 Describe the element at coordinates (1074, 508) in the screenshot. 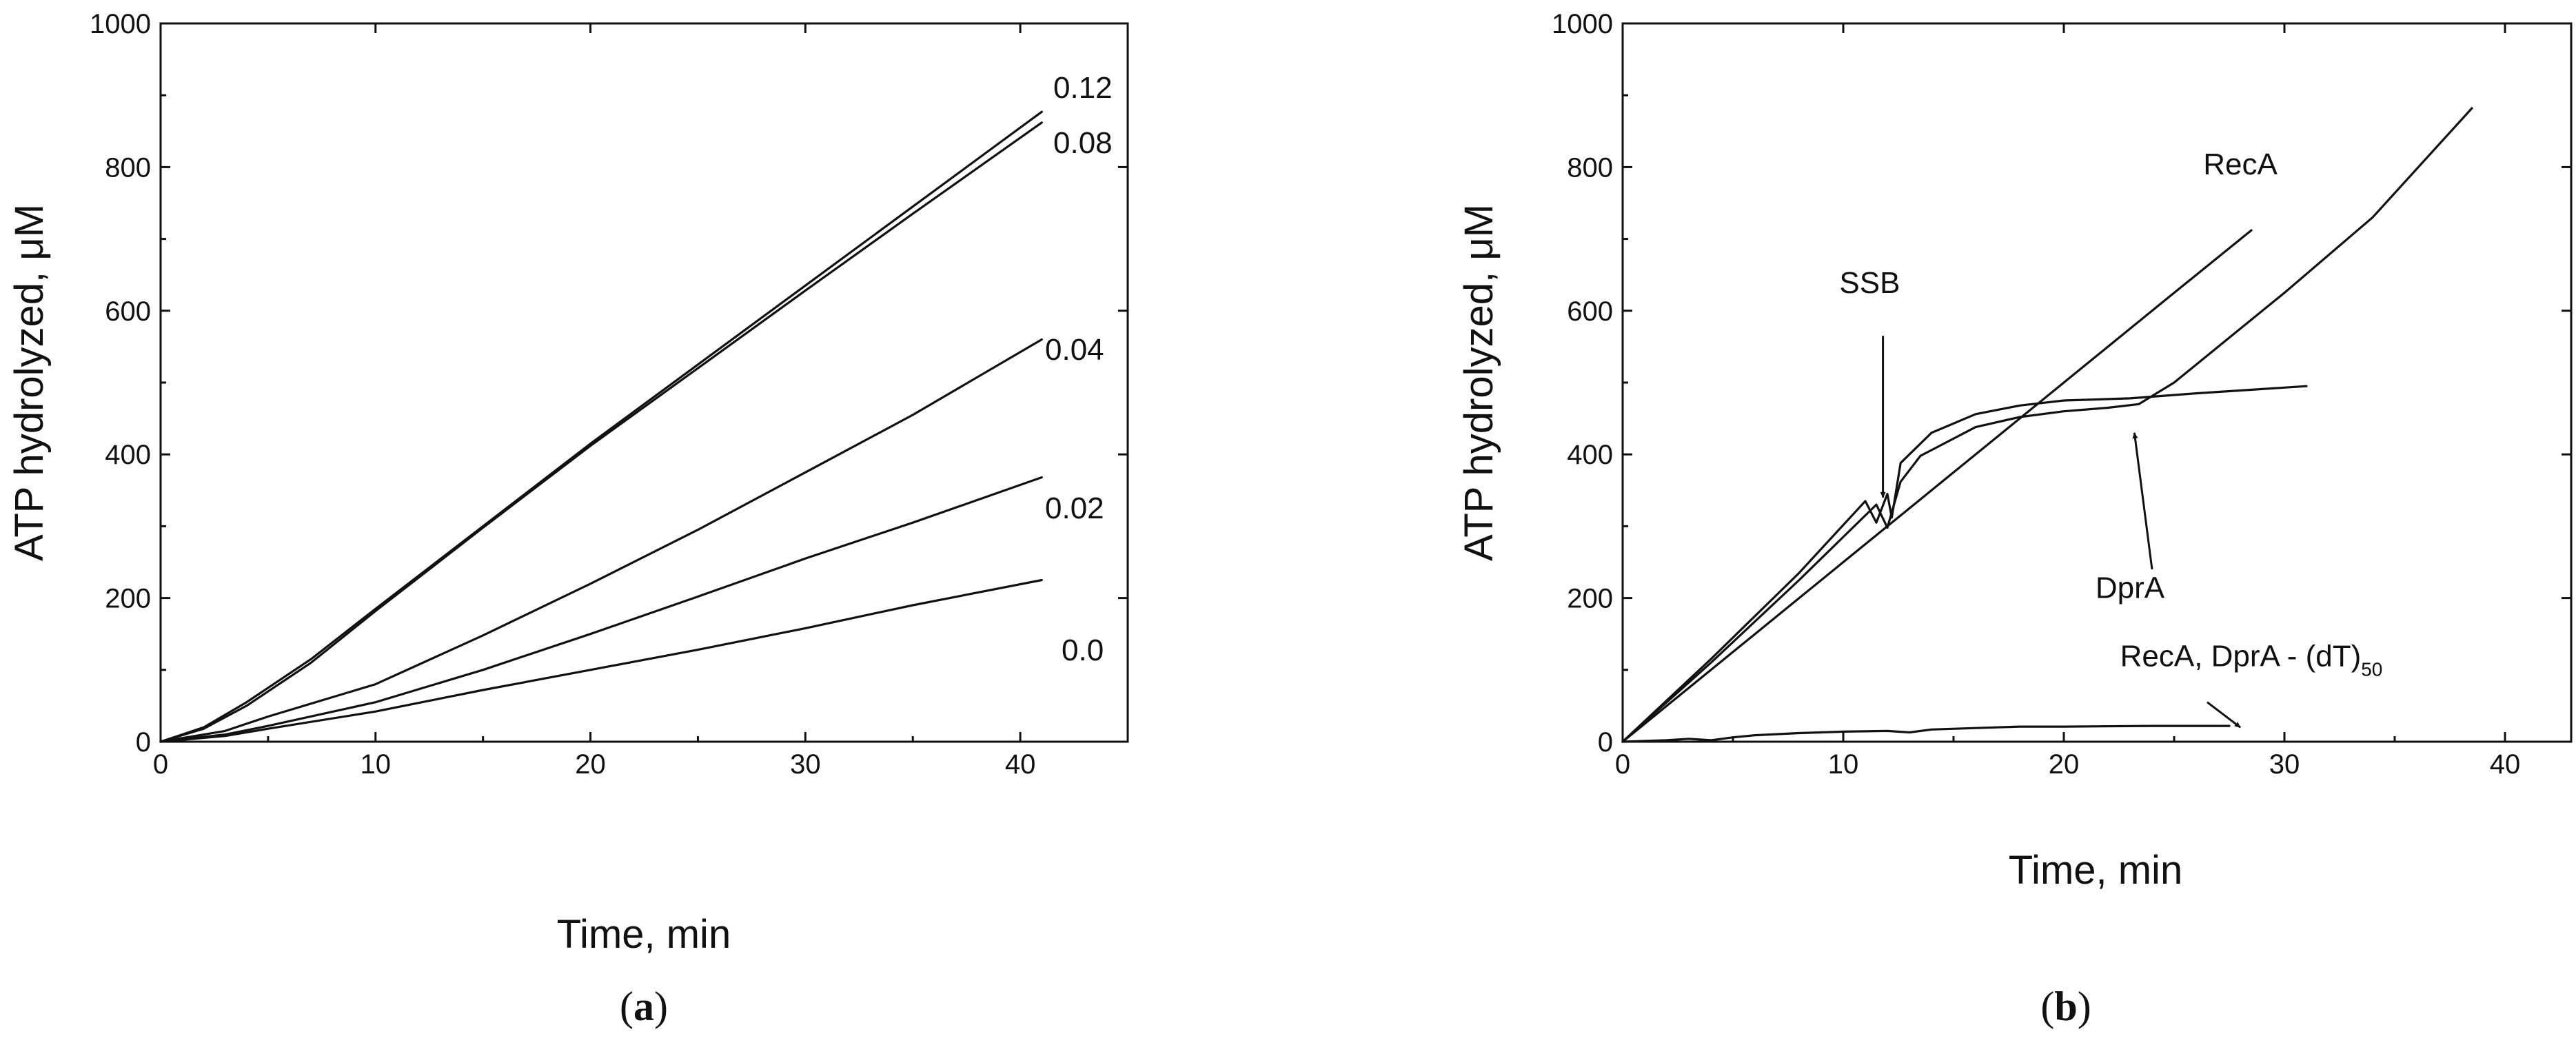

I see `series-label: 0.02` at that location.